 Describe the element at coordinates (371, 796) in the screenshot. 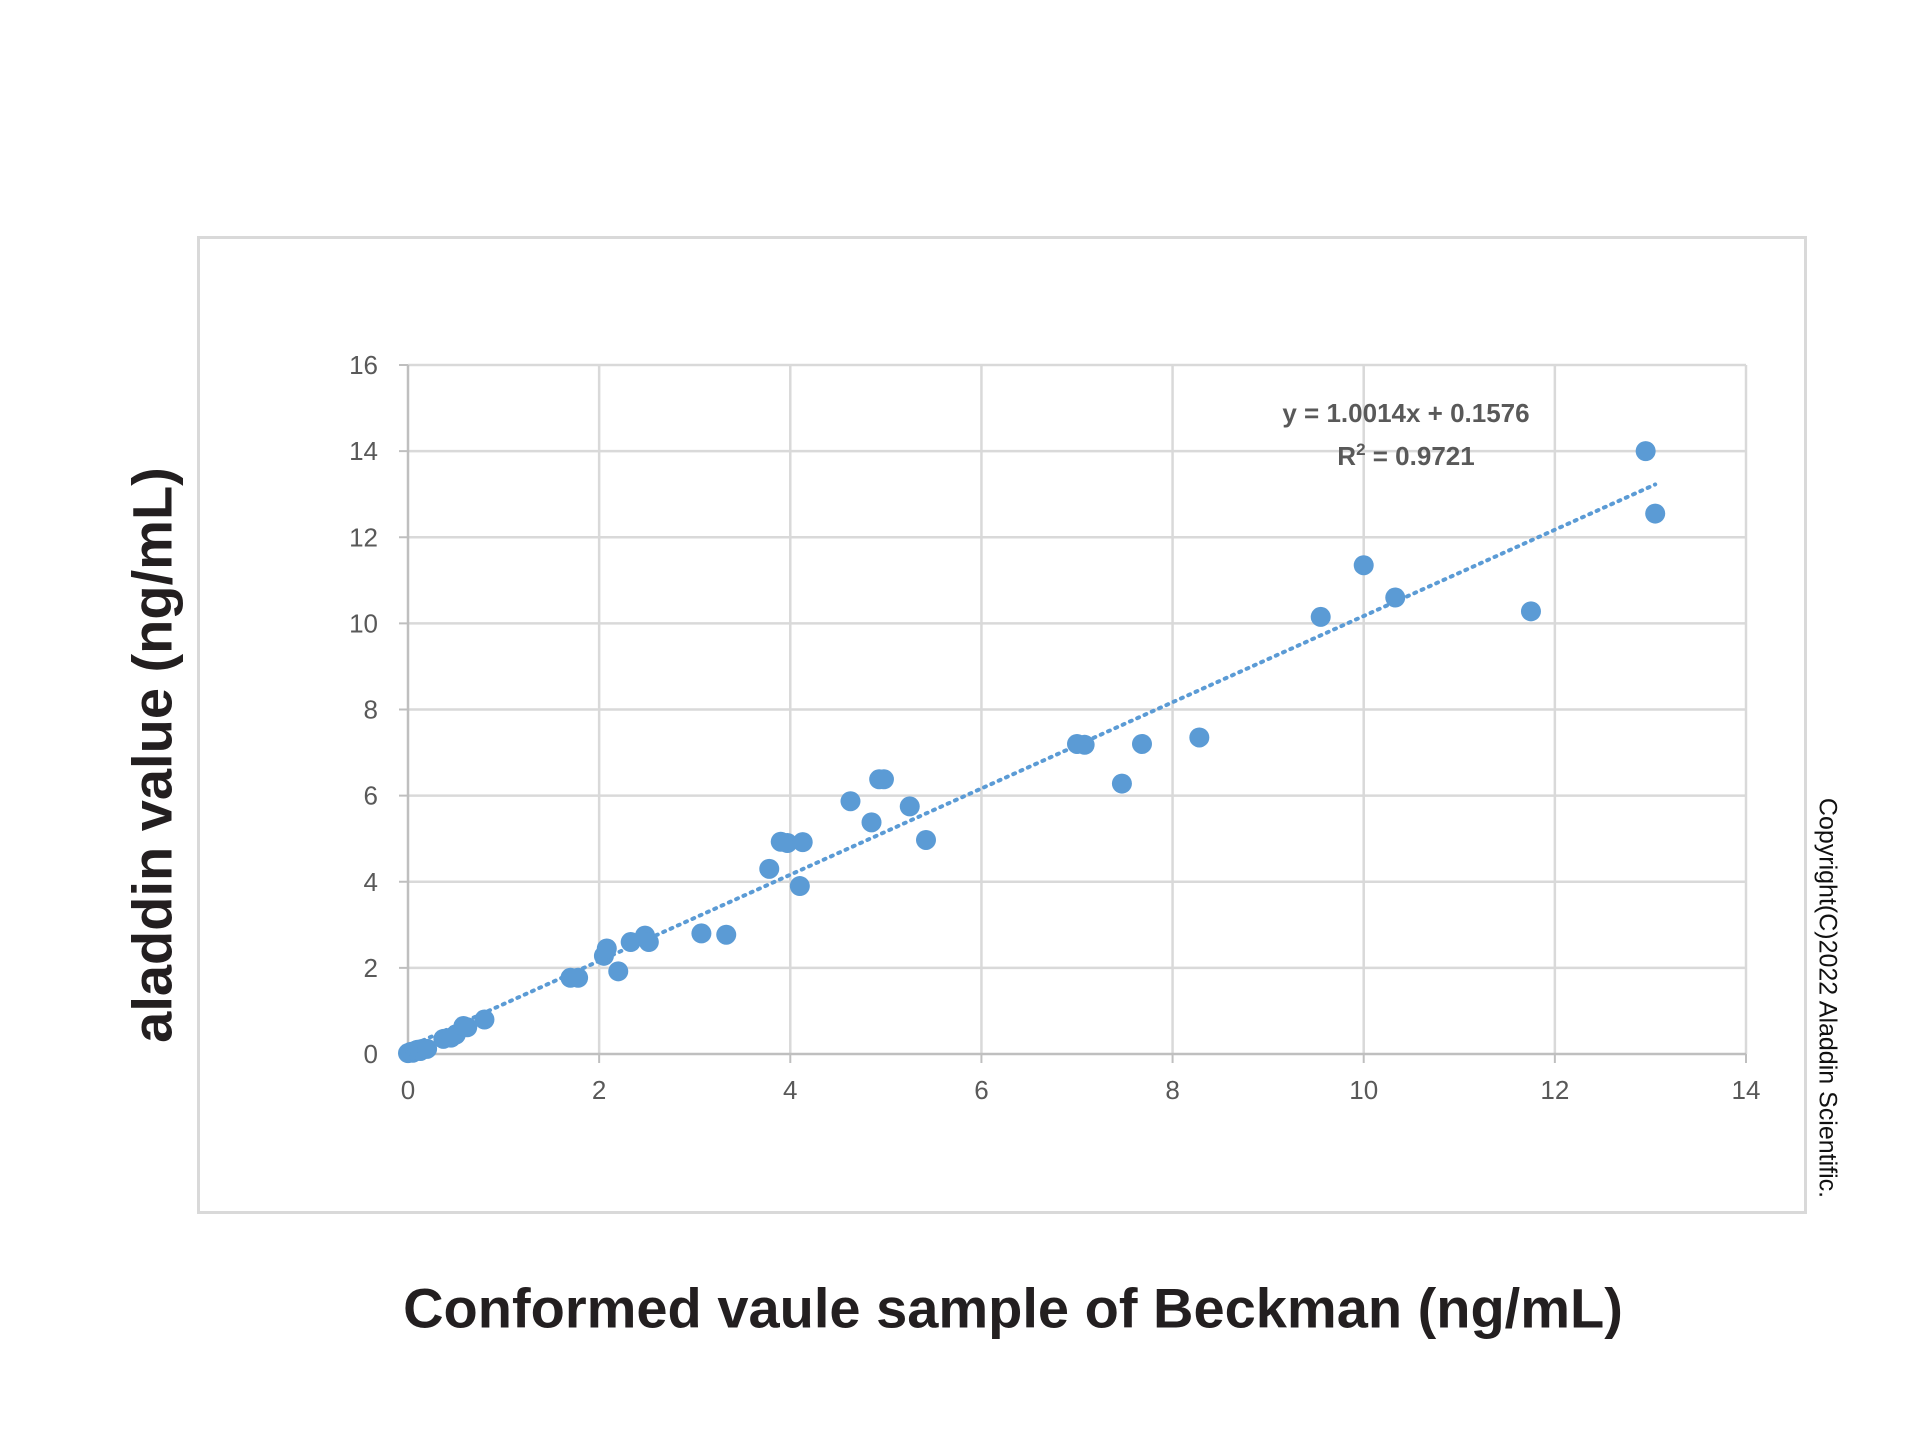

I see `y-tick-label: 6` at that location.